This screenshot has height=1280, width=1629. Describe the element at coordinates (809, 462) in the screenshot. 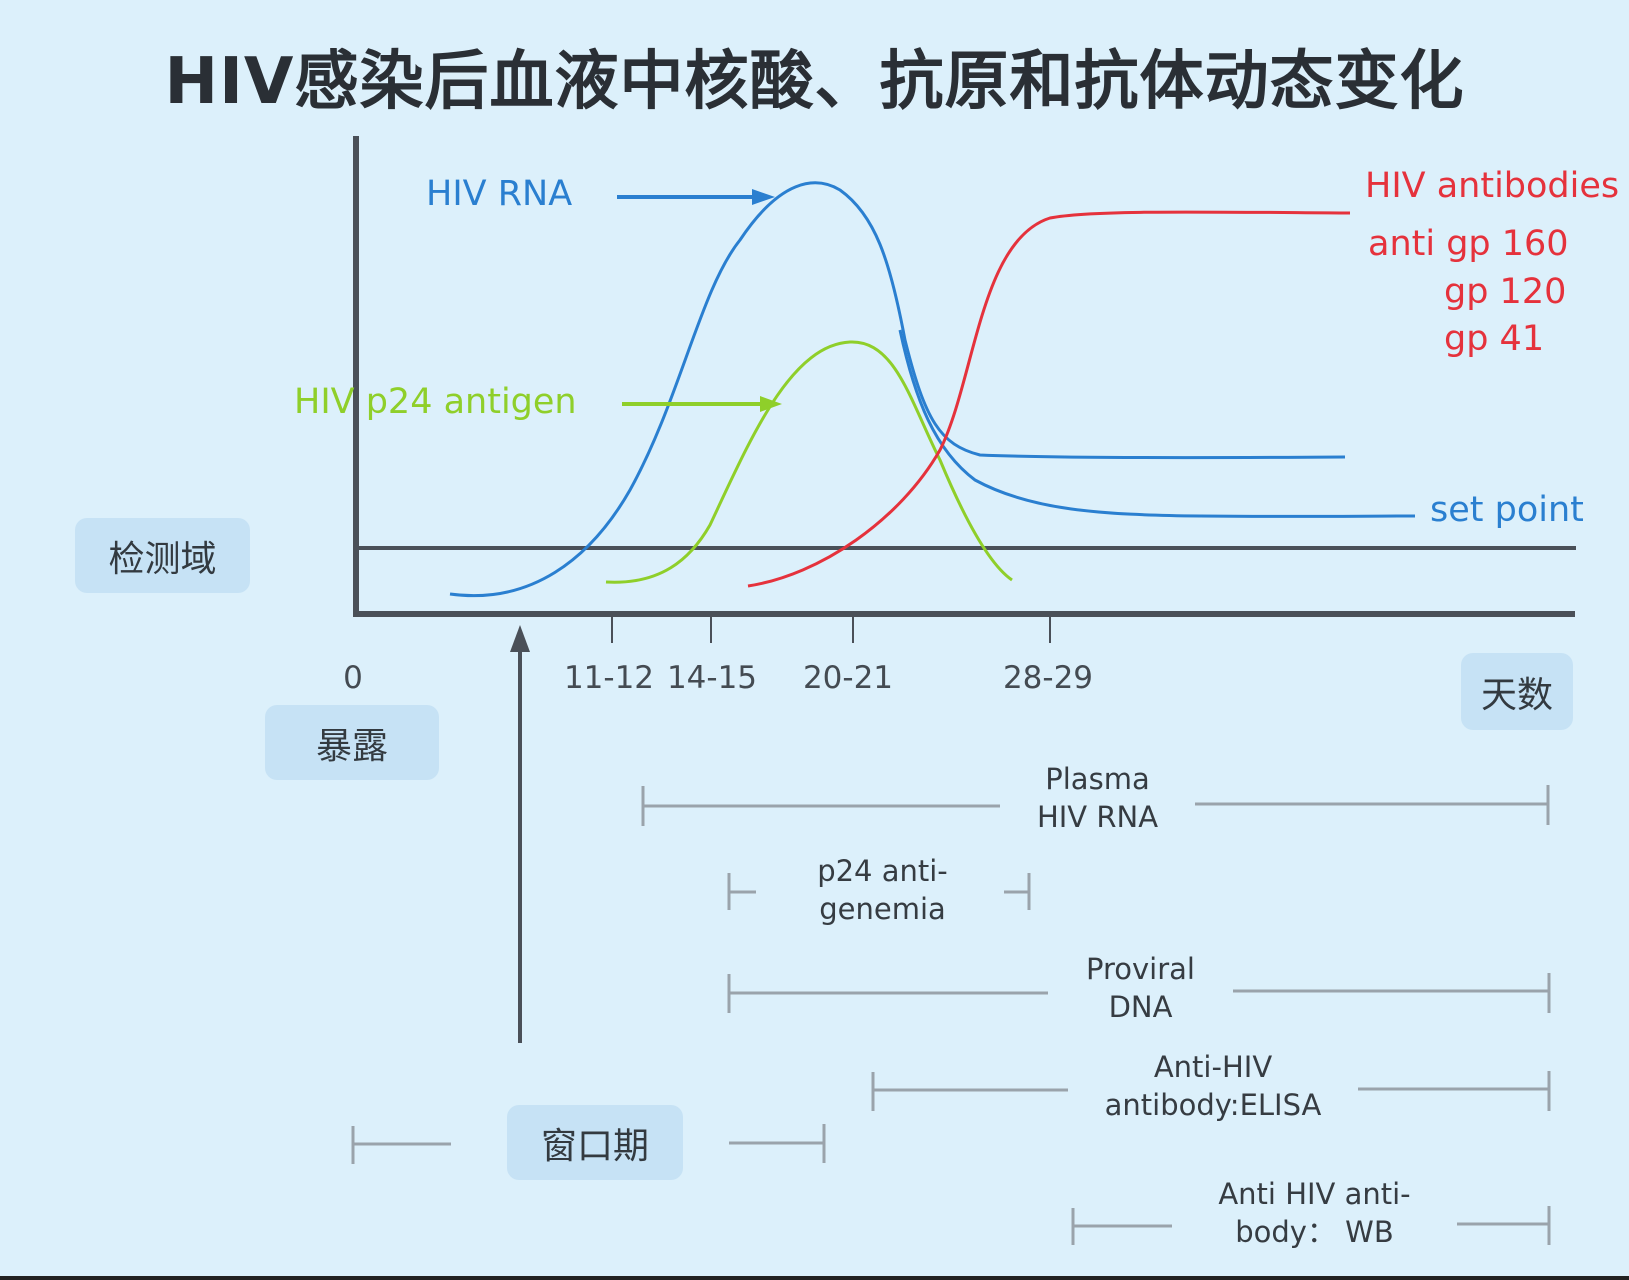

I see `p24-curve` at that location.